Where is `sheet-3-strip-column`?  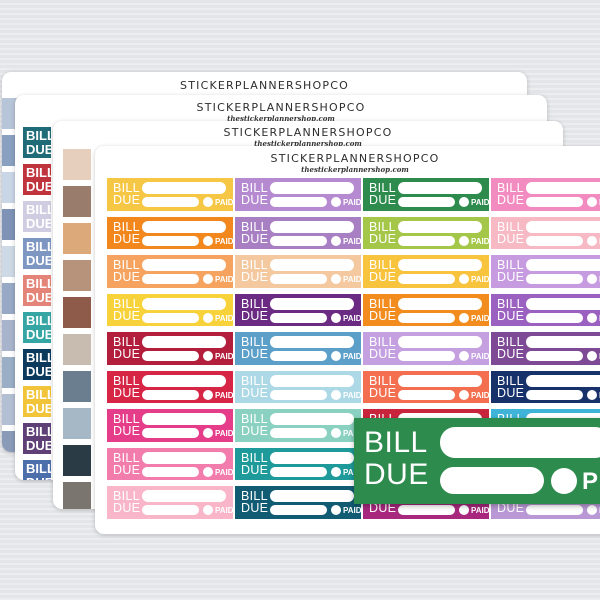
sheet-3-strip-column is located at coordinates (77, 329).